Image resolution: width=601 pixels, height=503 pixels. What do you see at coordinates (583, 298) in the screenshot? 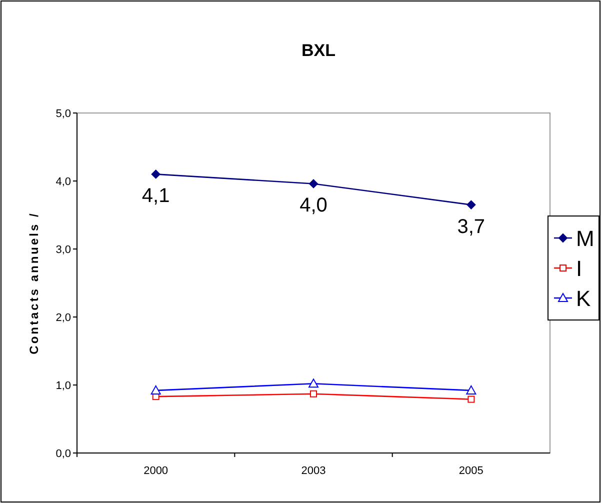
I see `legend-label: K` at bounding box center [583, 298].